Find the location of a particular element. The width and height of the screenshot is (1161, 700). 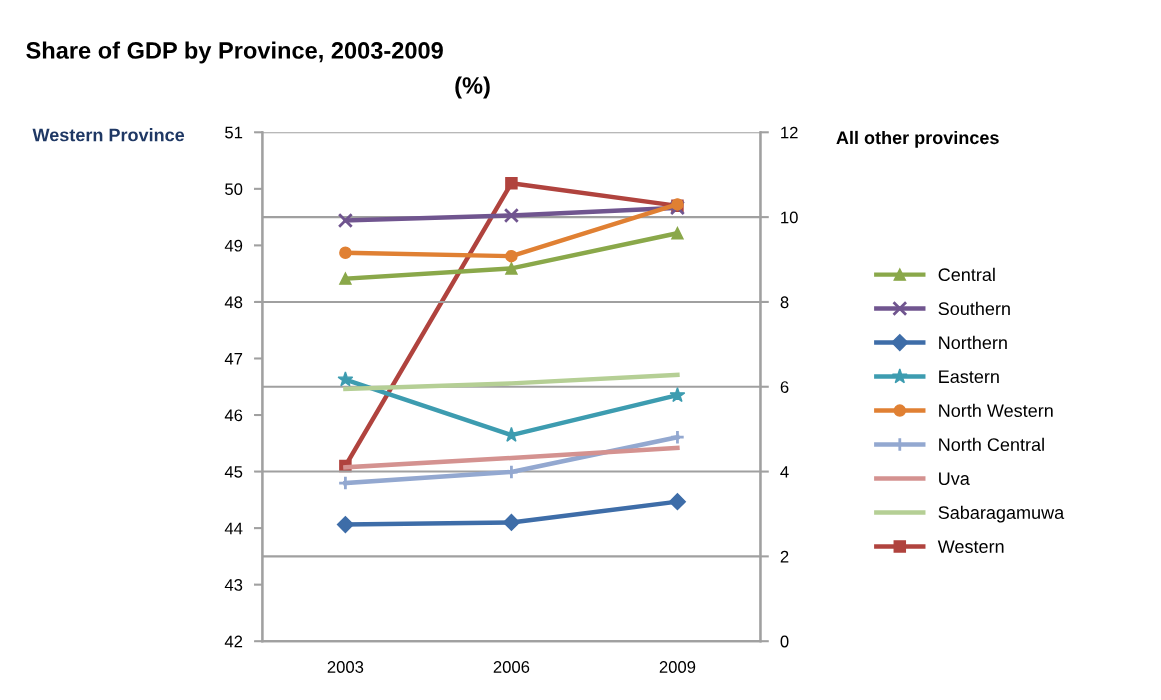

legend-label: Northern is located at coordinates (973, 342).